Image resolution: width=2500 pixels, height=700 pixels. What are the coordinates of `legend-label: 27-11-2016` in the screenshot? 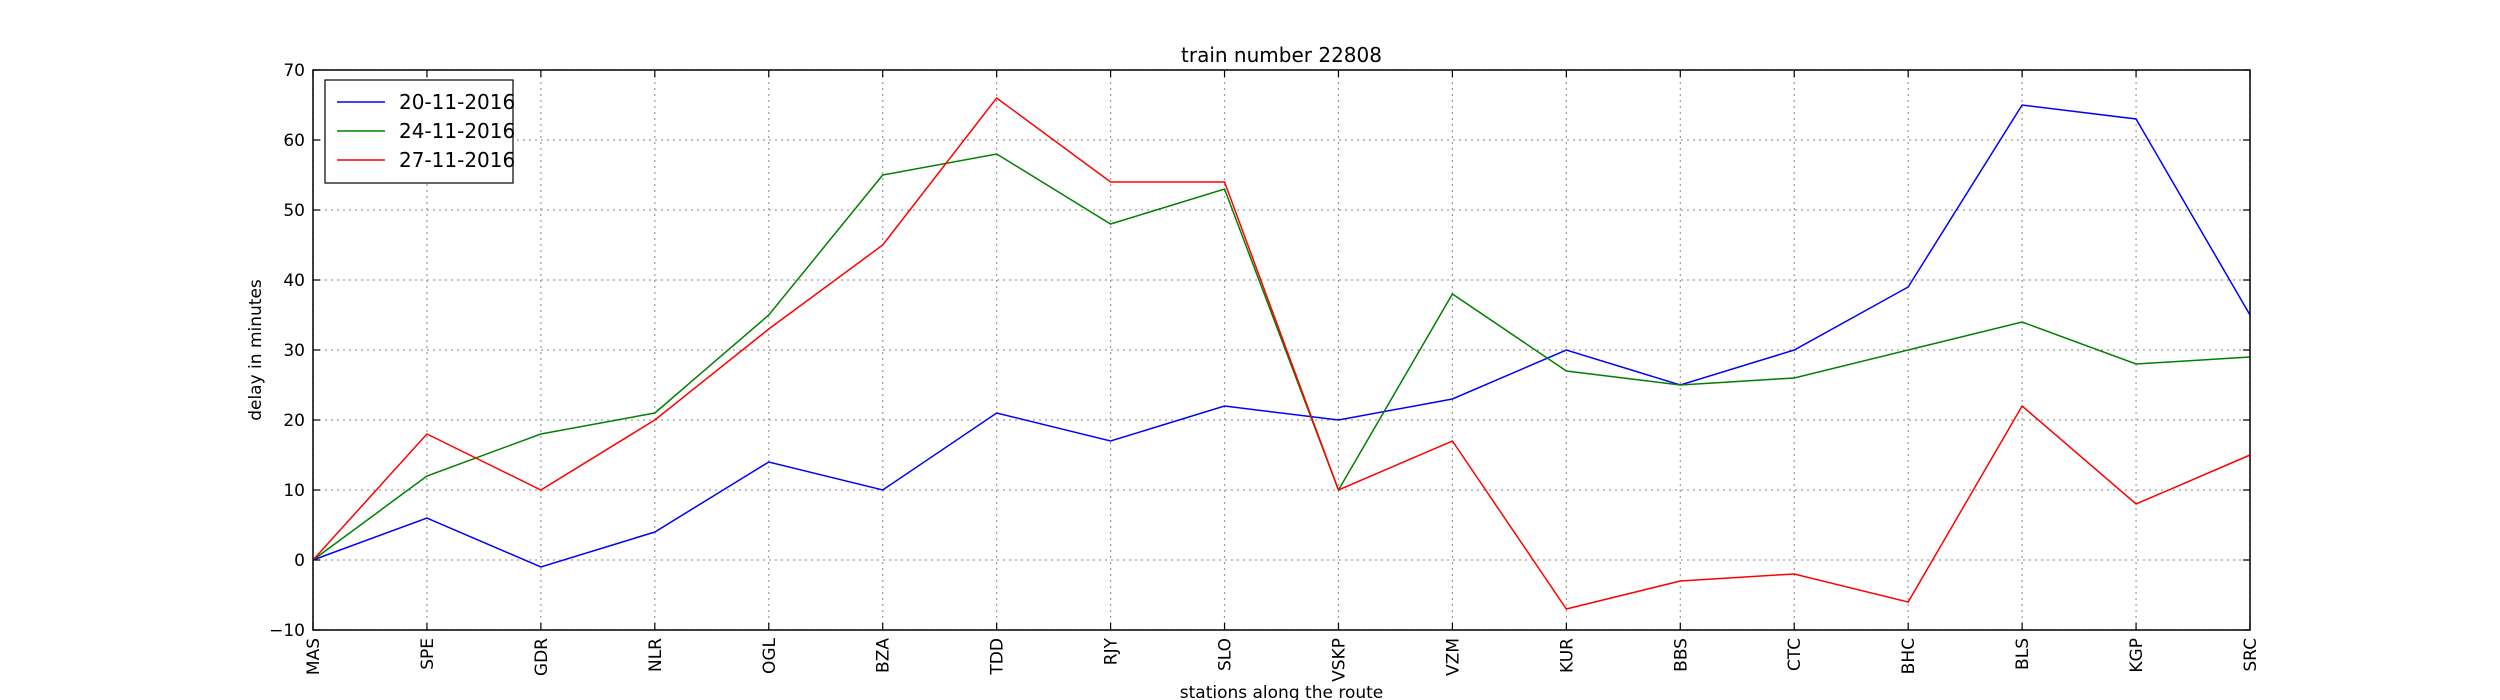 It's located at (457, 160).